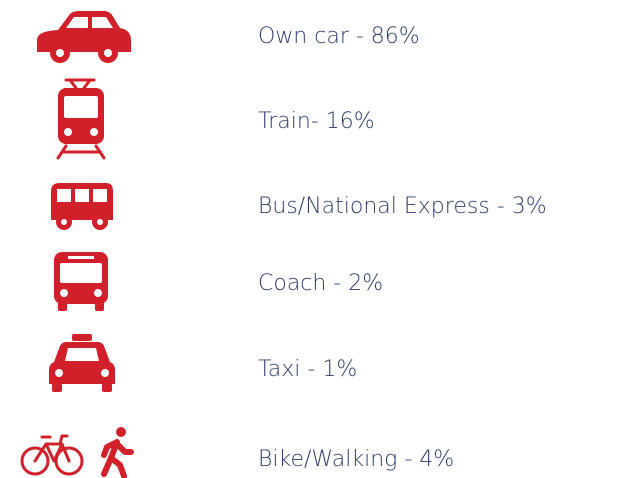 The image size is (628, 478). Describe the element at coordinates (82, 363) in the screenshot. I see `taxi-icon` at that location.